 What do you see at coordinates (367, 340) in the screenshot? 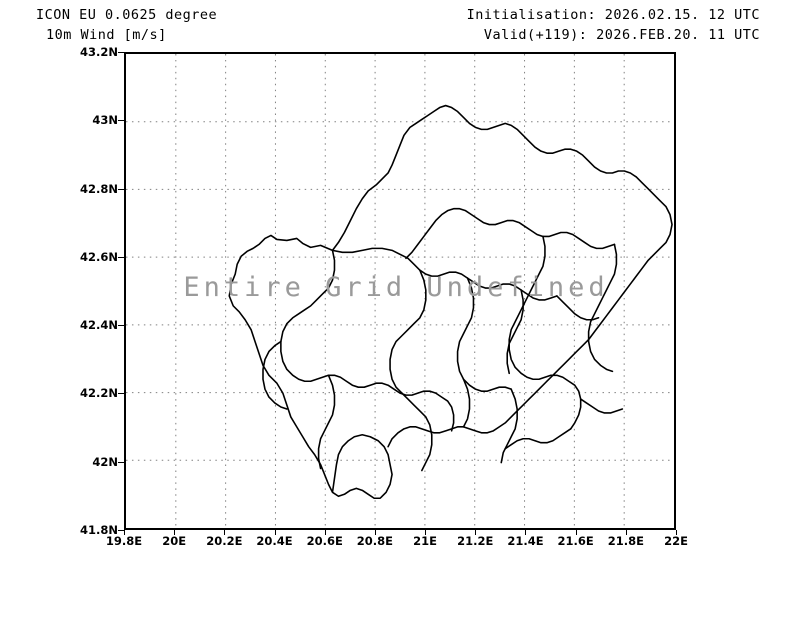
I see `municipal-border-nw` at bounding box center [367, 340].